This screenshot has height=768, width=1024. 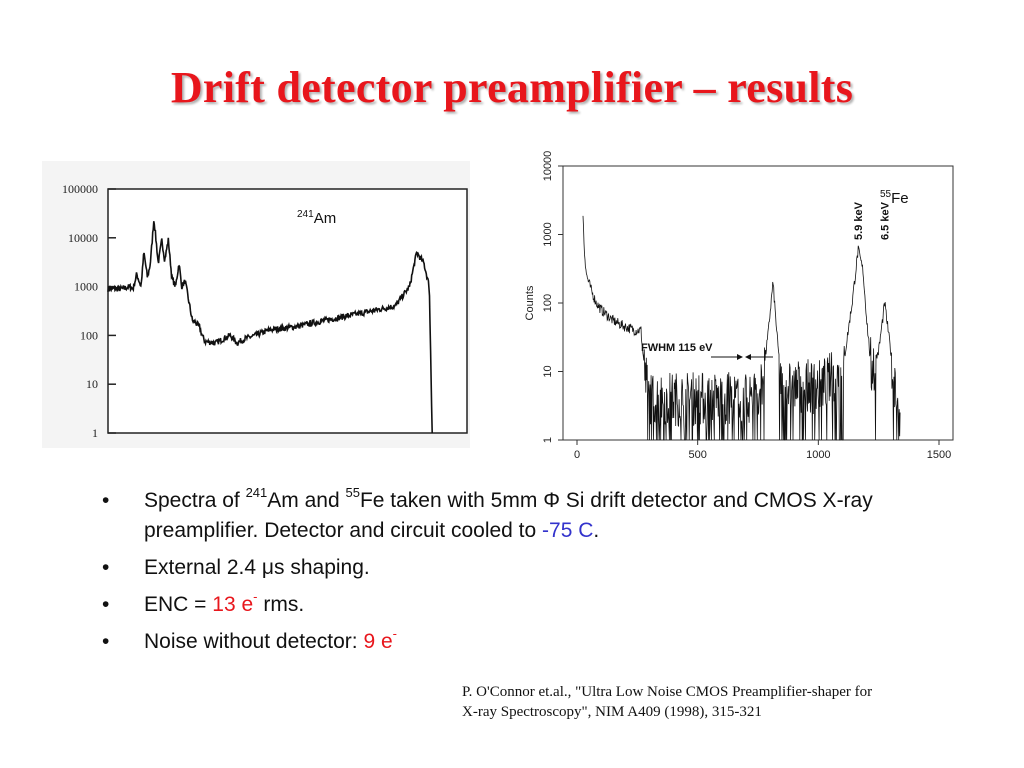 What do you see at coordinates (900, 198) in the screenshot?
I see `isotope-symbol: Fe` at bounding box center [900, 198].